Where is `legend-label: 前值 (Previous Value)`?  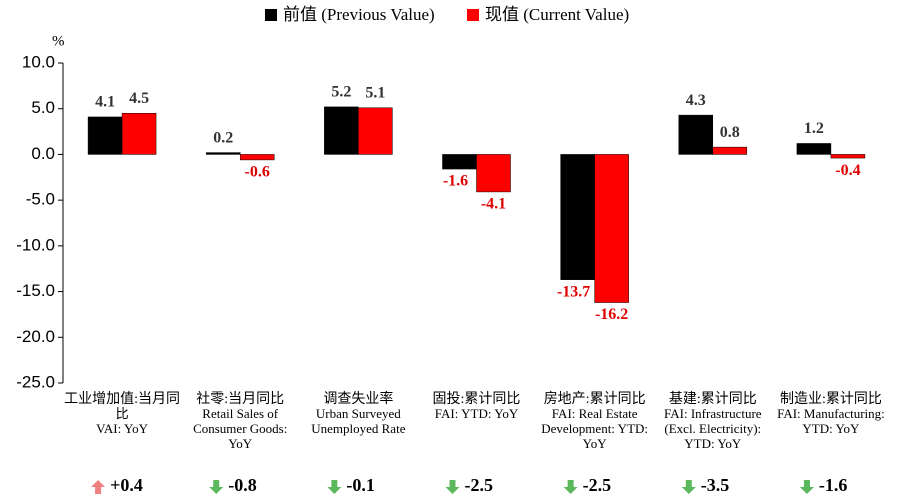 legend-label: 前值 (Previous Value) is located at coordinates (359, 14).